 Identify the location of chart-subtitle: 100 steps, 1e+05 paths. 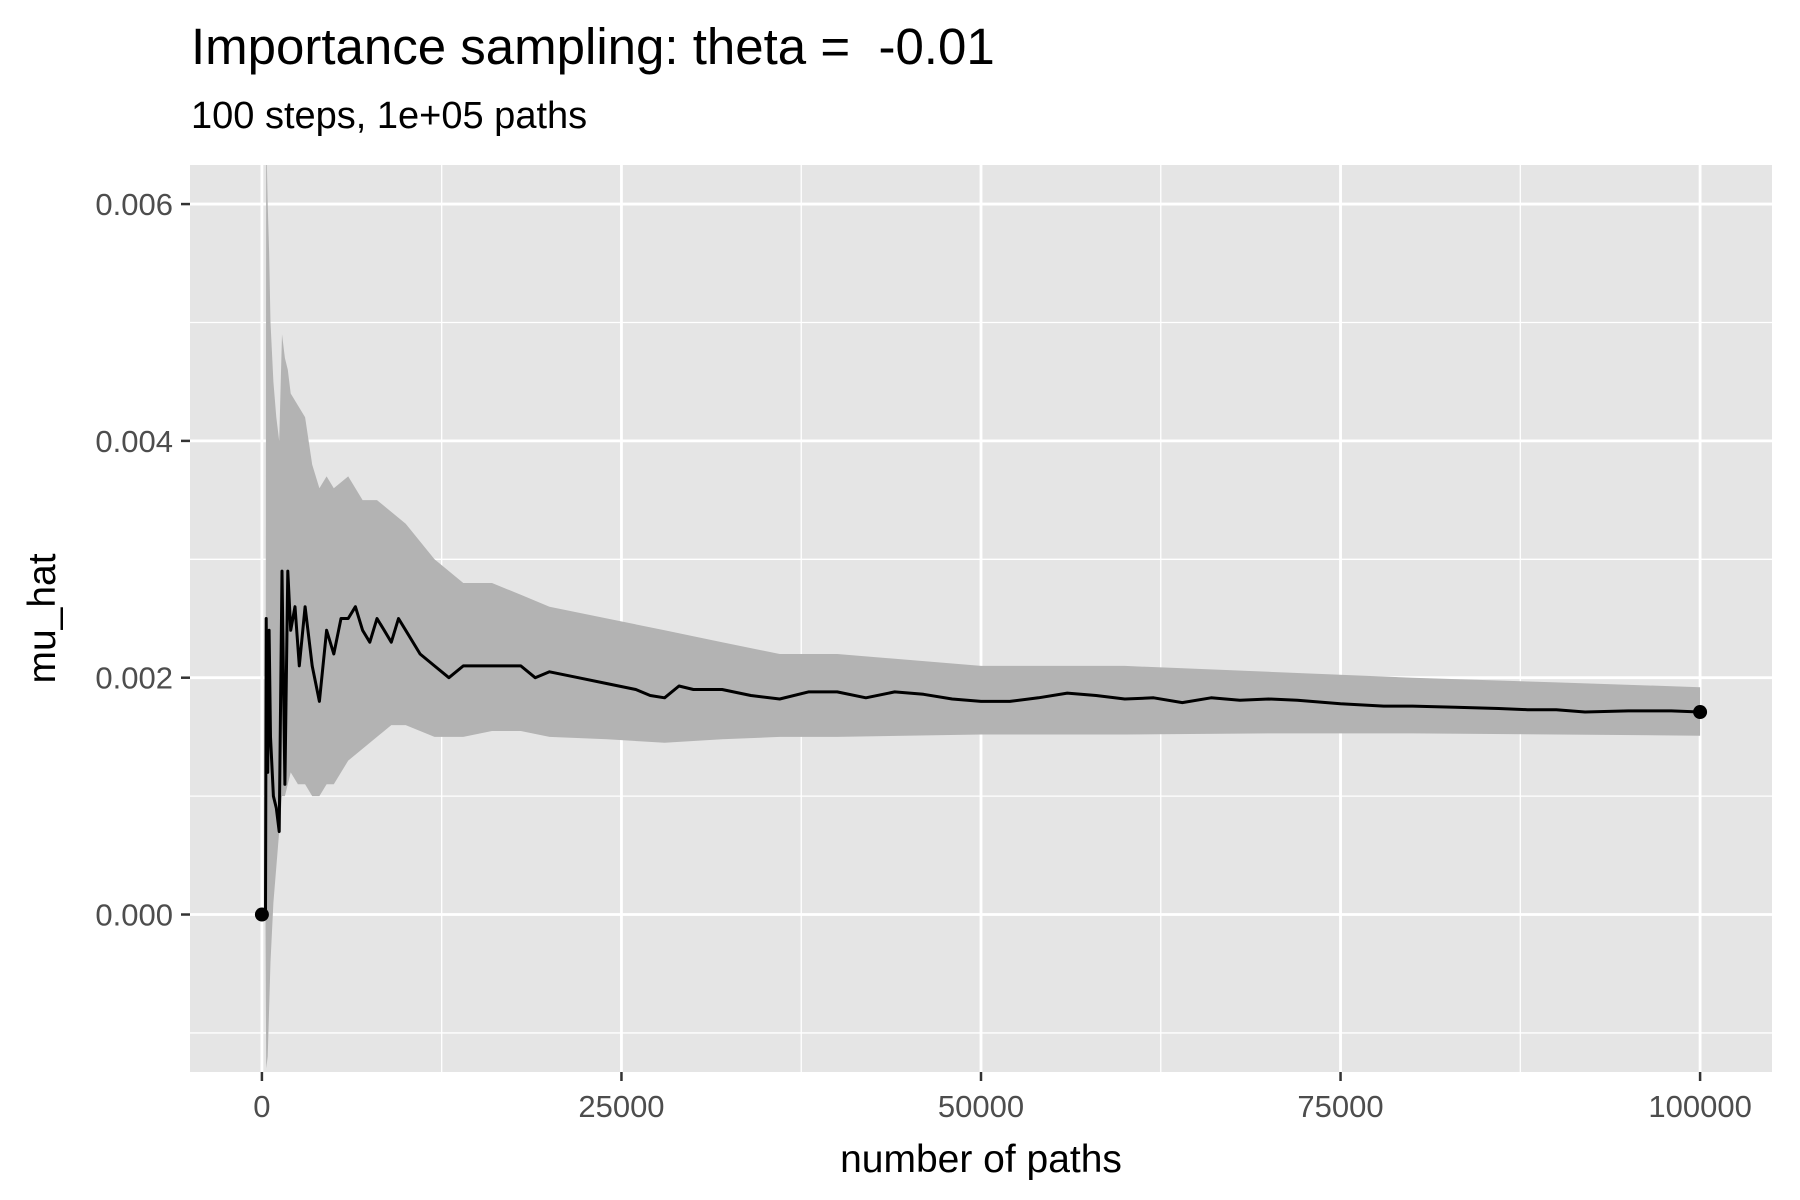
(389, 116).